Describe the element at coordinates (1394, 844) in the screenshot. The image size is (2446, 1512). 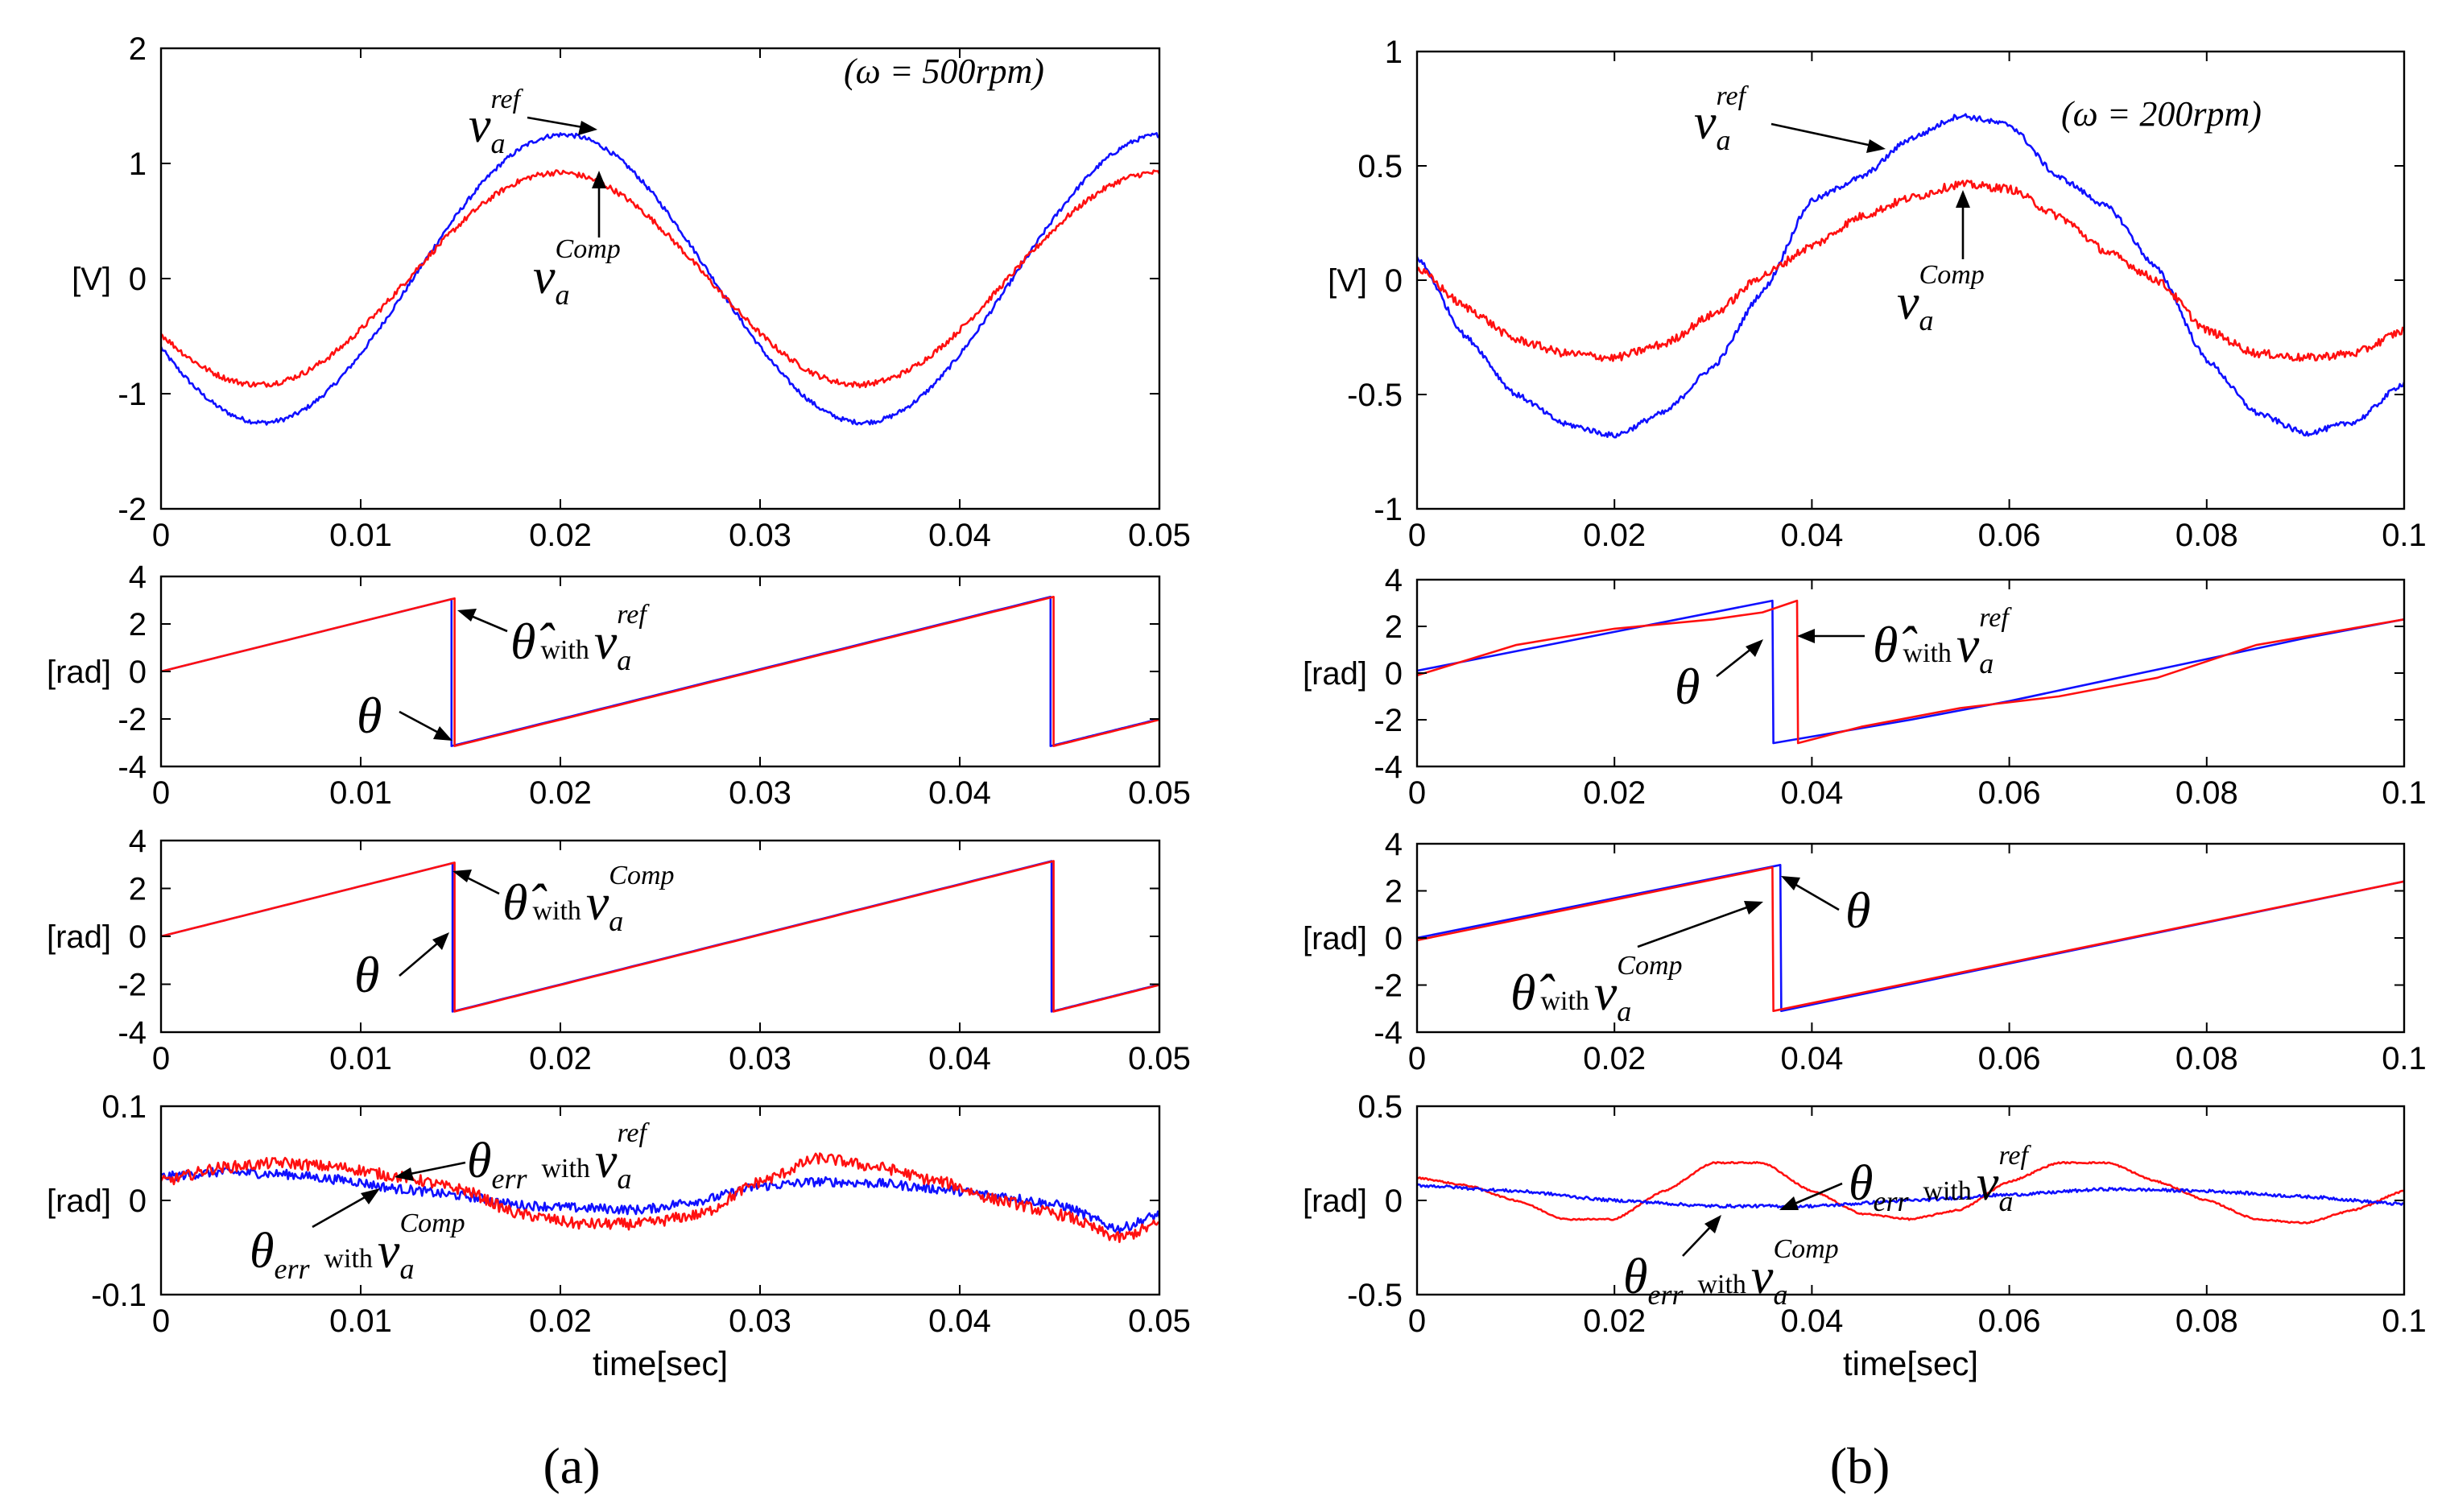
I see `ytick-label-b3-4: 4` at that location.